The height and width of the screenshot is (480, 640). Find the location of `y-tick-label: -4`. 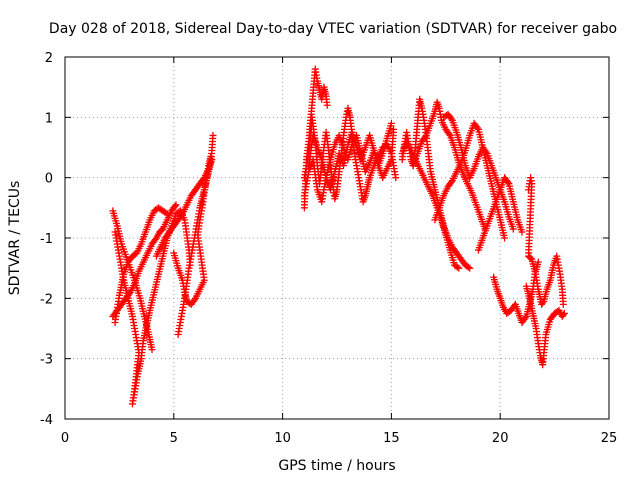

y-tick-label: -4 is located at coordinates (46, 420).